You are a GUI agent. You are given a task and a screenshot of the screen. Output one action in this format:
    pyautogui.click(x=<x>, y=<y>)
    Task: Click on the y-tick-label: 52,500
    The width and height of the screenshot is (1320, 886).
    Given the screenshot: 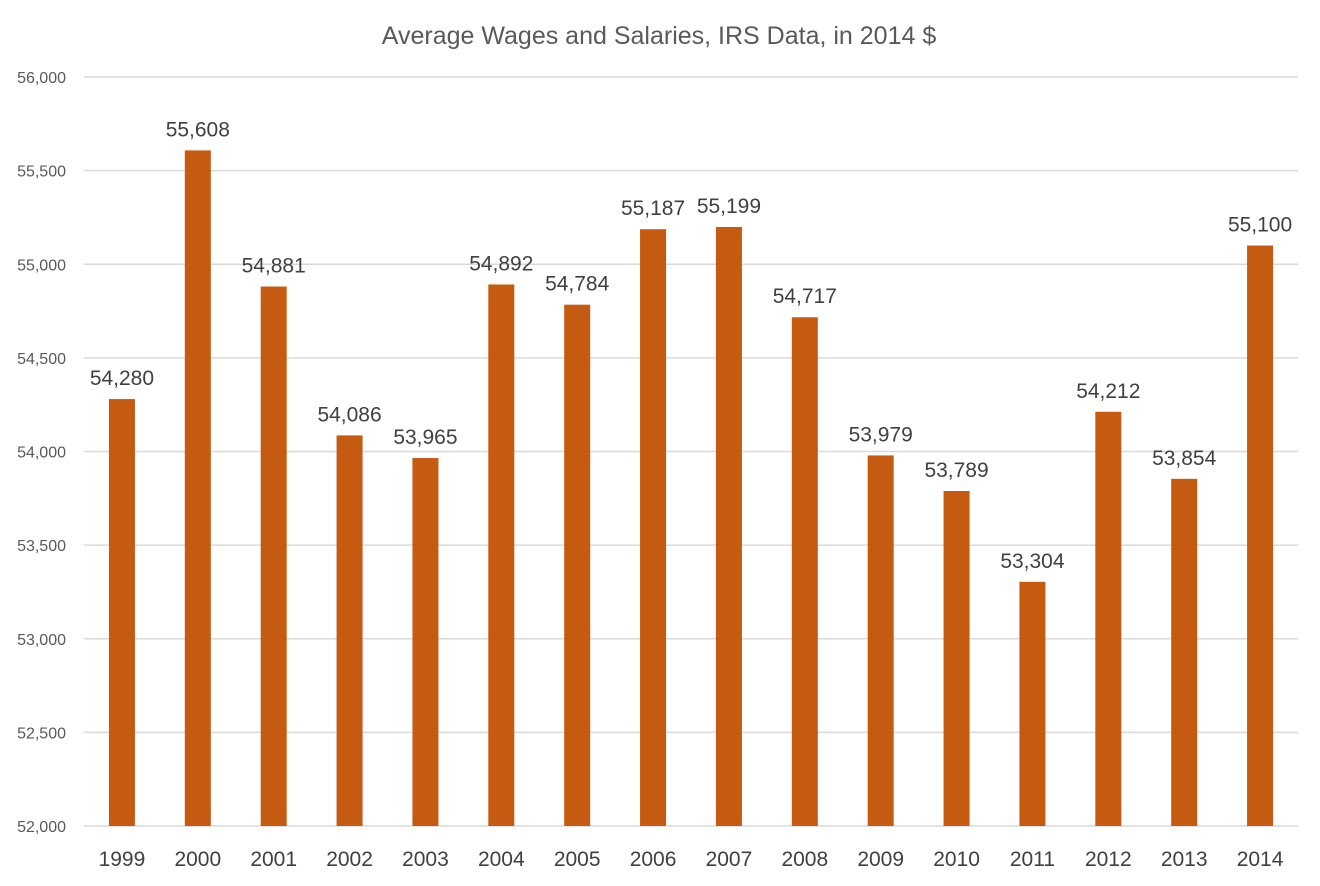 What is the action you would take?
    pyautogui.click(x=41, y=733)
    